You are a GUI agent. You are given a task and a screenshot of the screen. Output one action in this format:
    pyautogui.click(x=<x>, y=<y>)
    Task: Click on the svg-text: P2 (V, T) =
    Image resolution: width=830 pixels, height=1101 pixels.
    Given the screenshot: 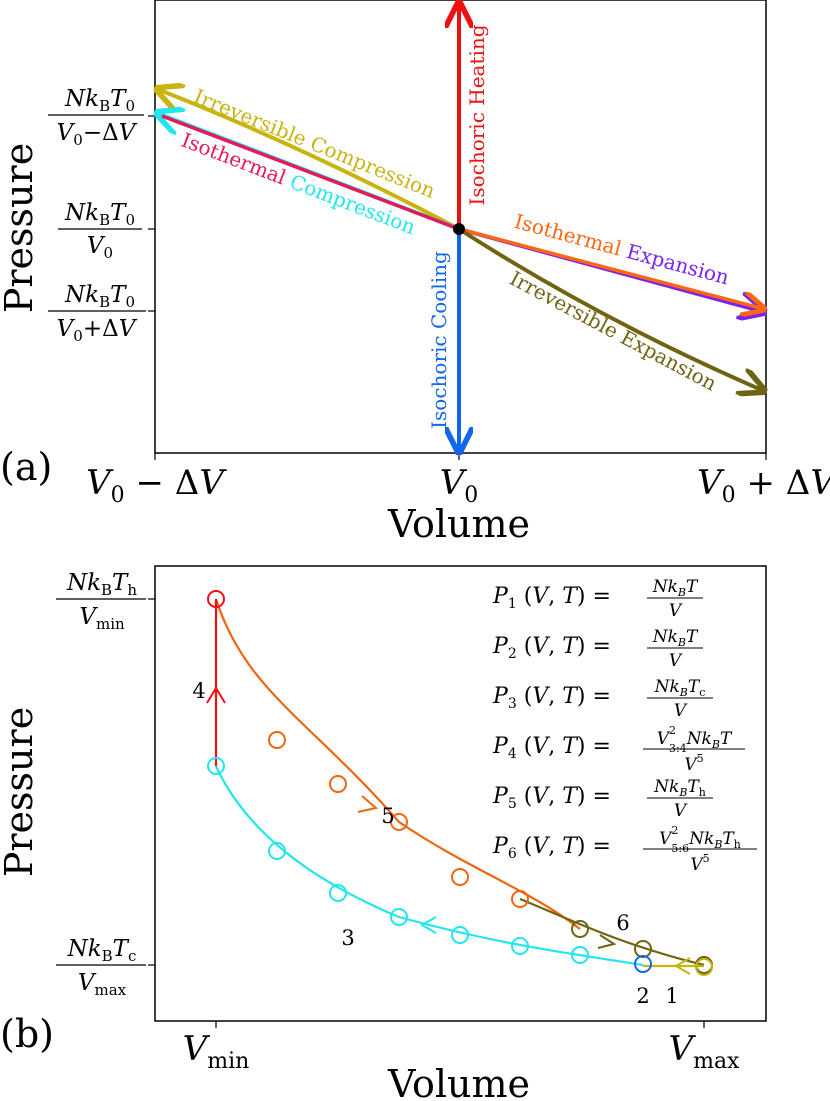 What is the action you would take?
    pyautogui.click(x=551, y=648)
    